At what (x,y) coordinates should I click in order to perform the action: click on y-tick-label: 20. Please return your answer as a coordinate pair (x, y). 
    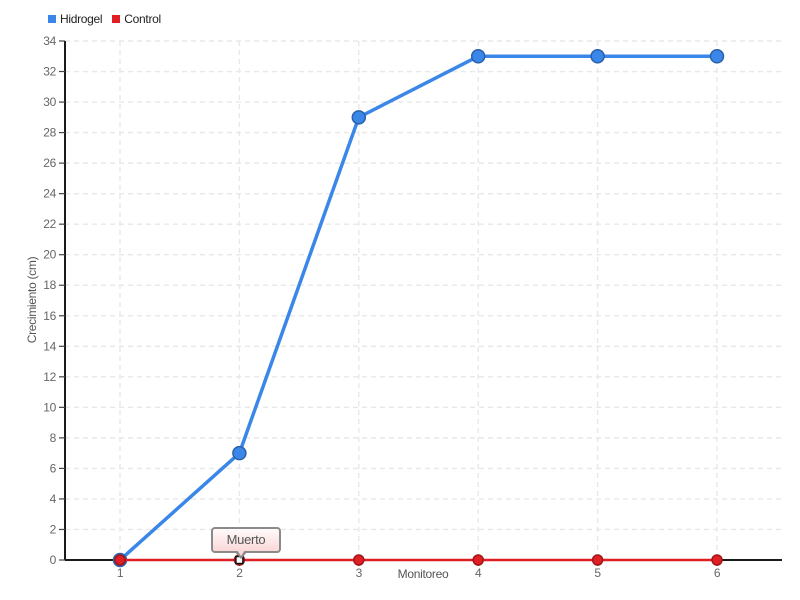
    Looking at the image, I should click on (49, 255).